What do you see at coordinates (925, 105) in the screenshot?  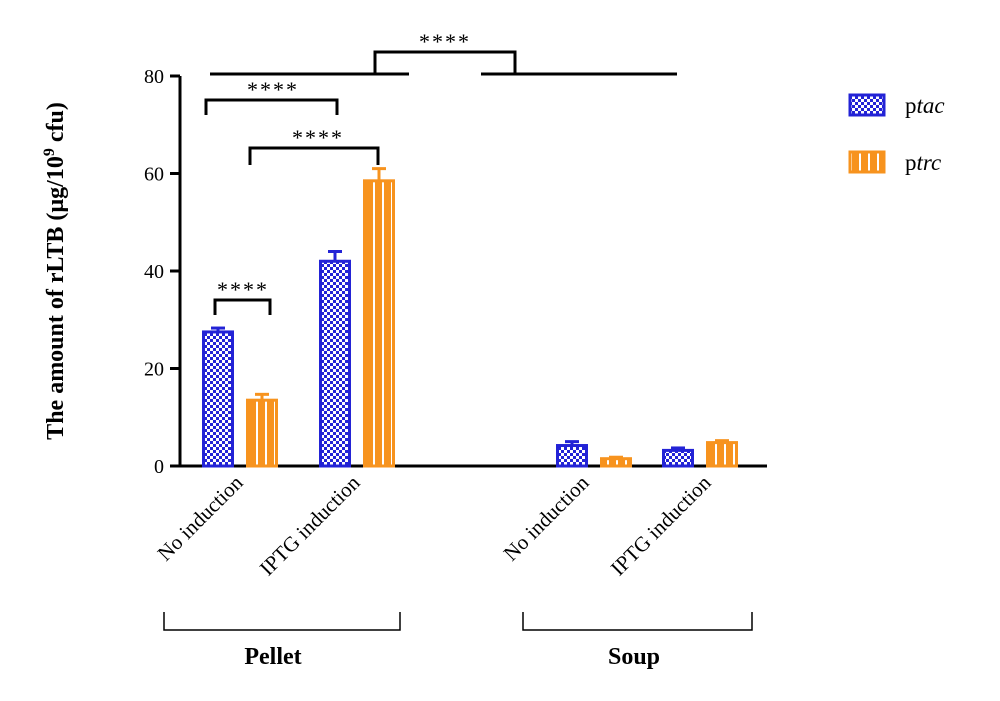 I see `legend-label-ptac: ptac` at bounding box center [925, 105].